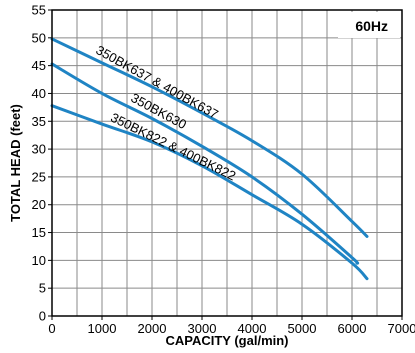  Describe the element at coordinates (39, 93) in the screenshot. I see `y-tick-label: 40` at that location.